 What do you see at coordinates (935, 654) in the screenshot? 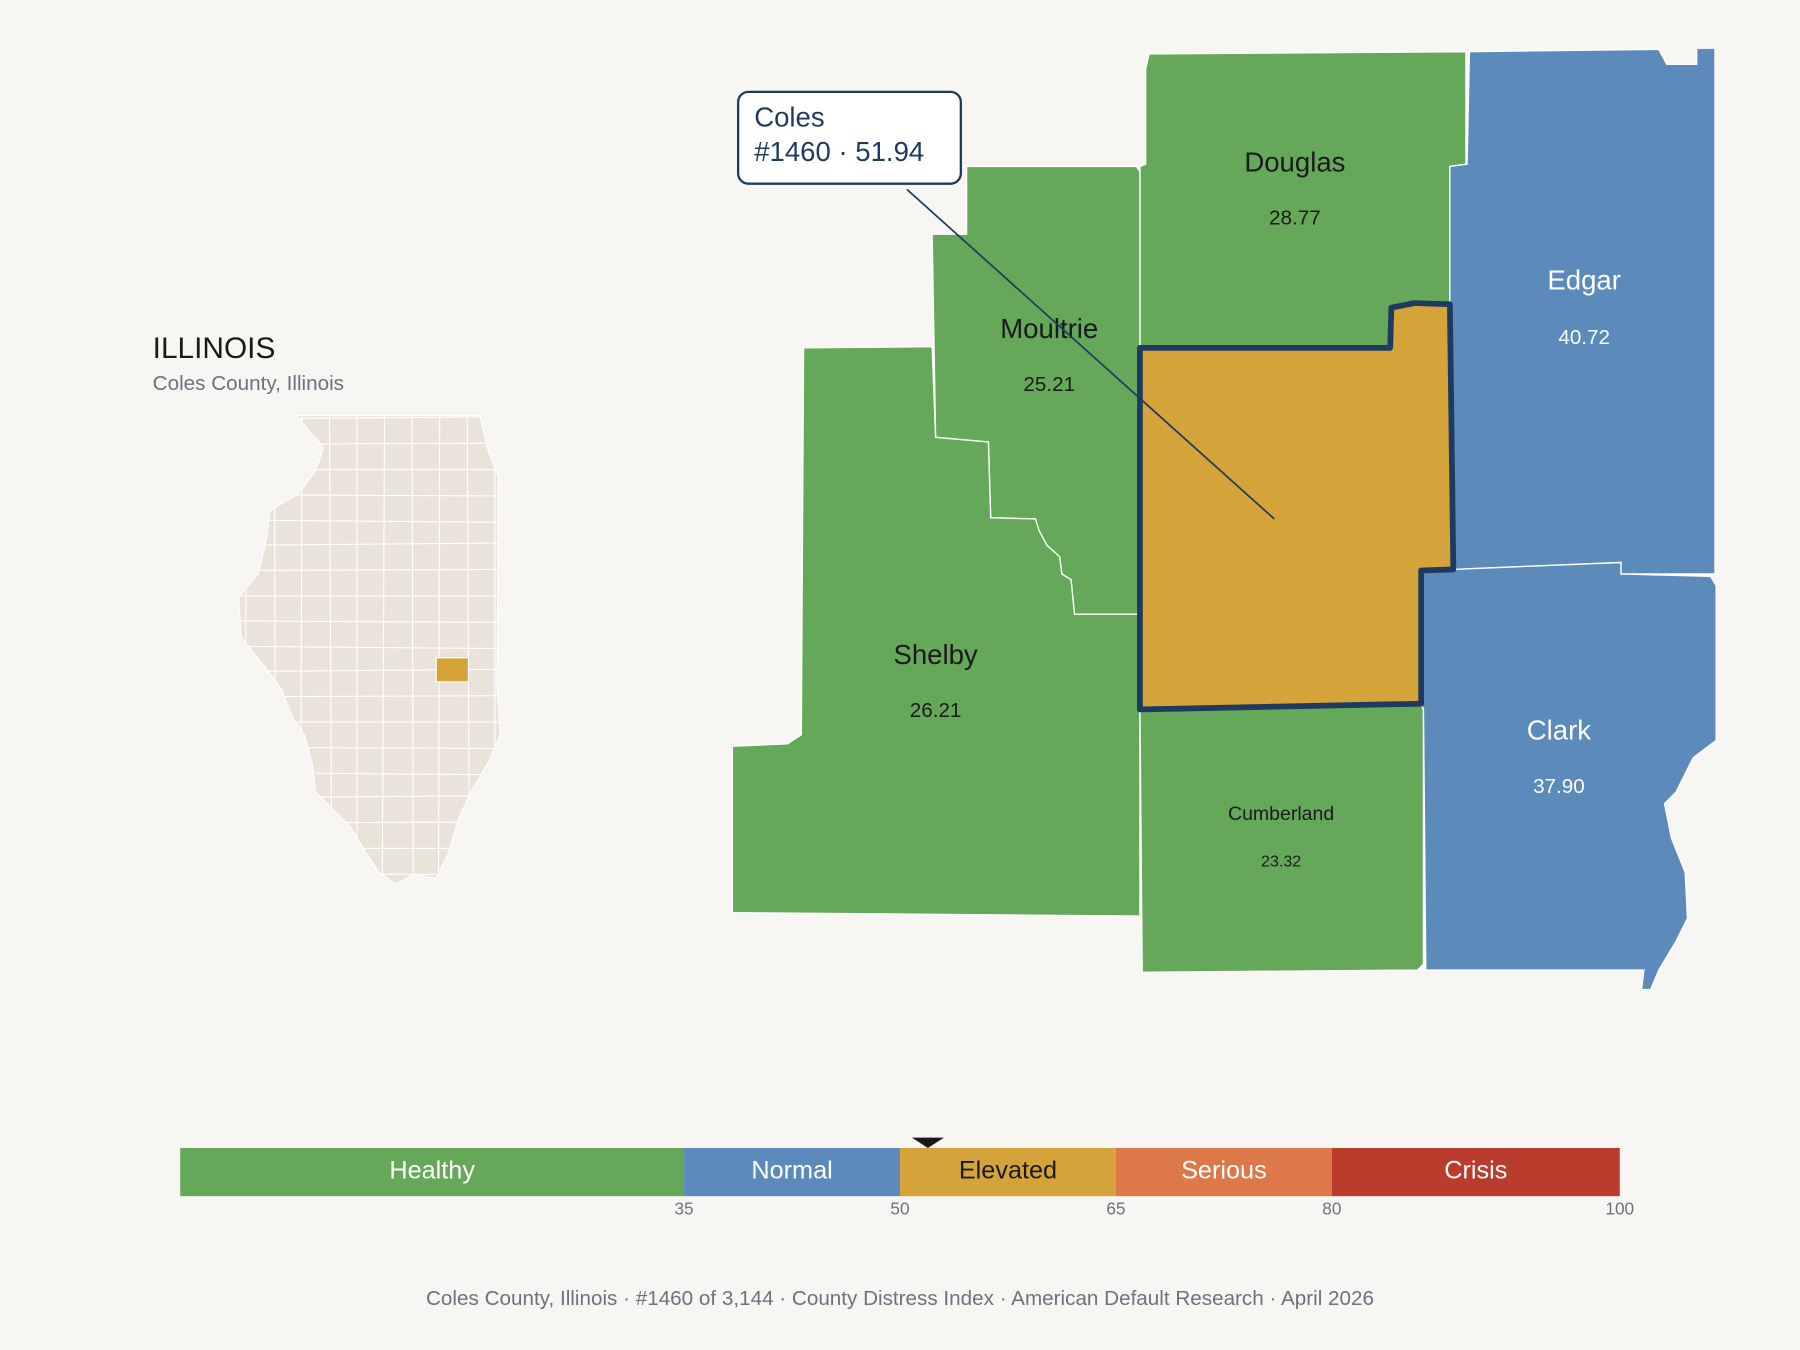
I see `county-name: Shelby` at bounding box center [935, 654].